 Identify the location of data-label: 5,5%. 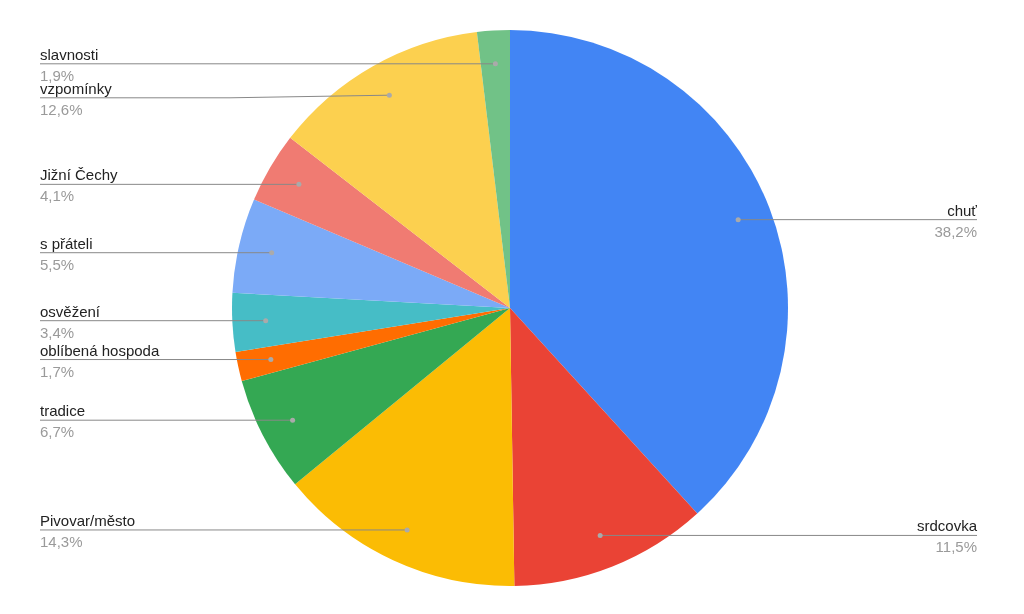
(57, 264).